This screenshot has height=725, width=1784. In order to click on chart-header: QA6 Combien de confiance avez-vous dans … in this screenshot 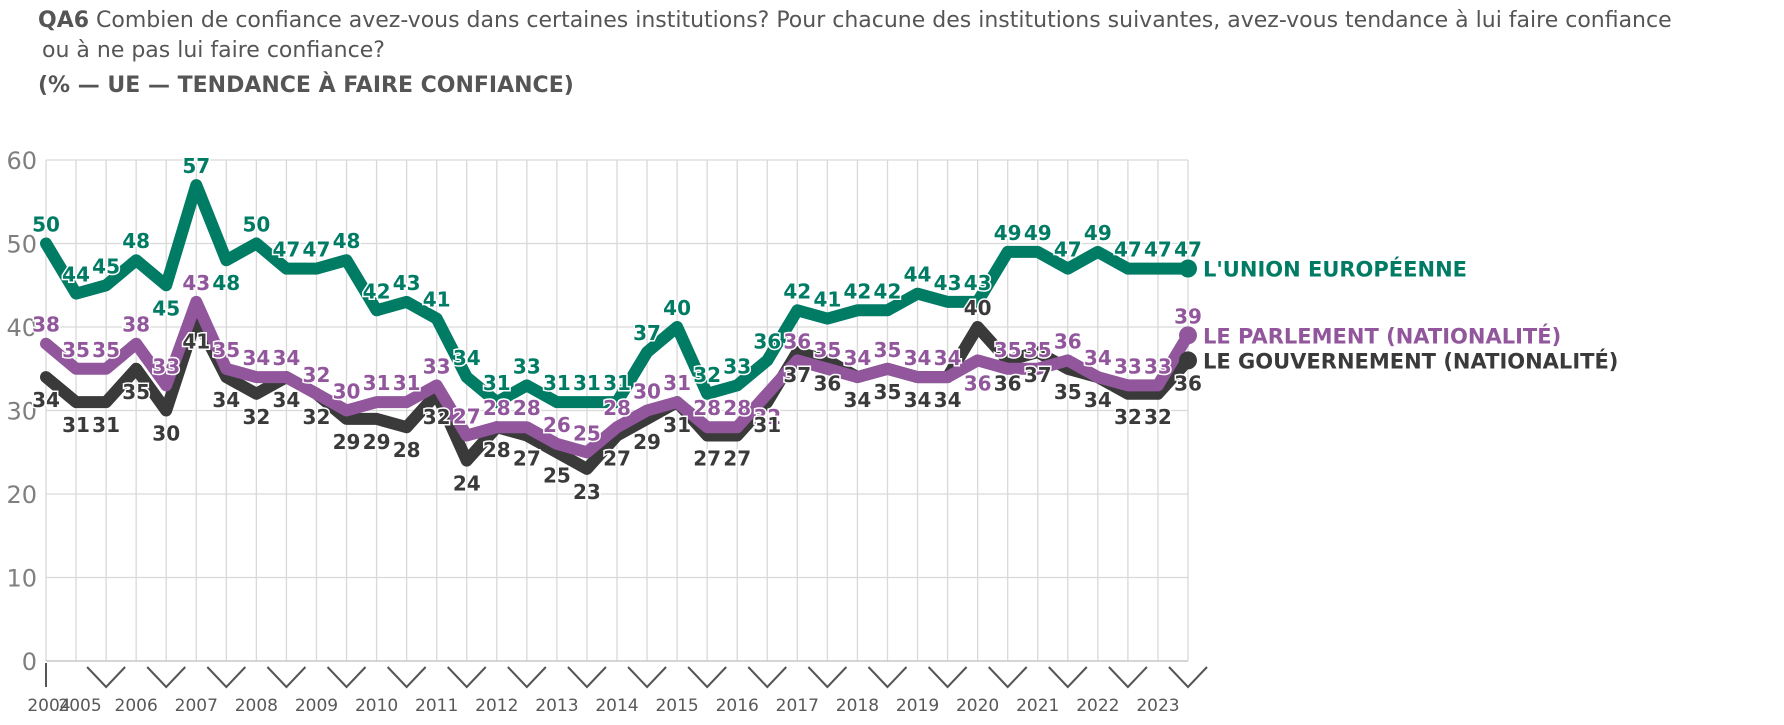, I will do `click(908, 52)`.